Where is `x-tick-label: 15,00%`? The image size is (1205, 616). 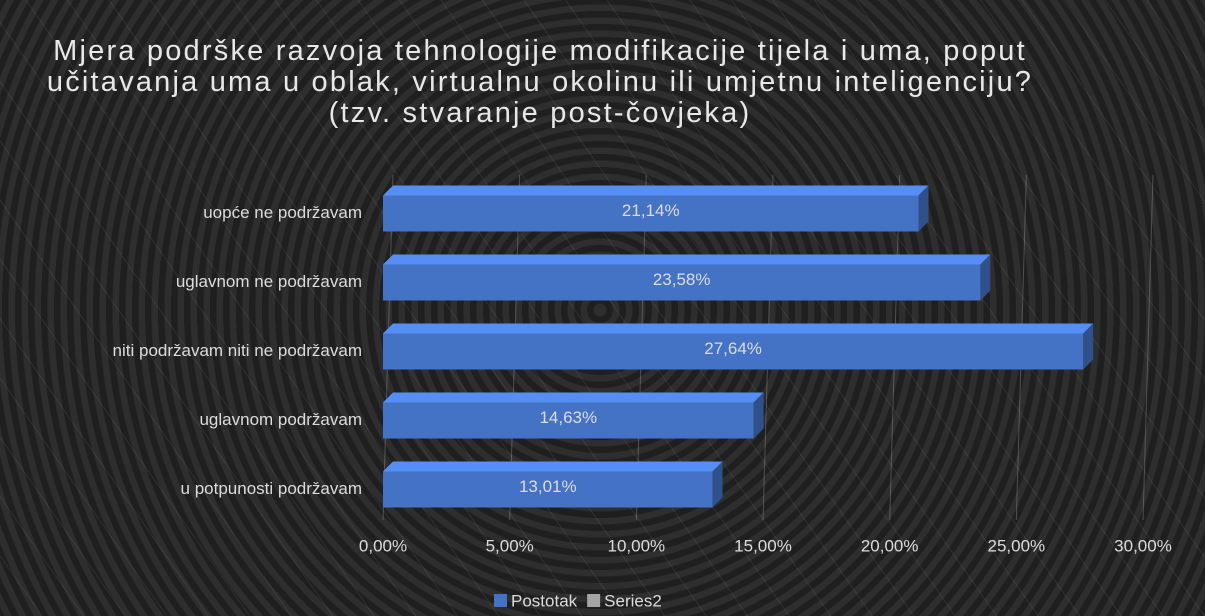 x-tick-label: 15,00% is located at coordinates (763, 545).